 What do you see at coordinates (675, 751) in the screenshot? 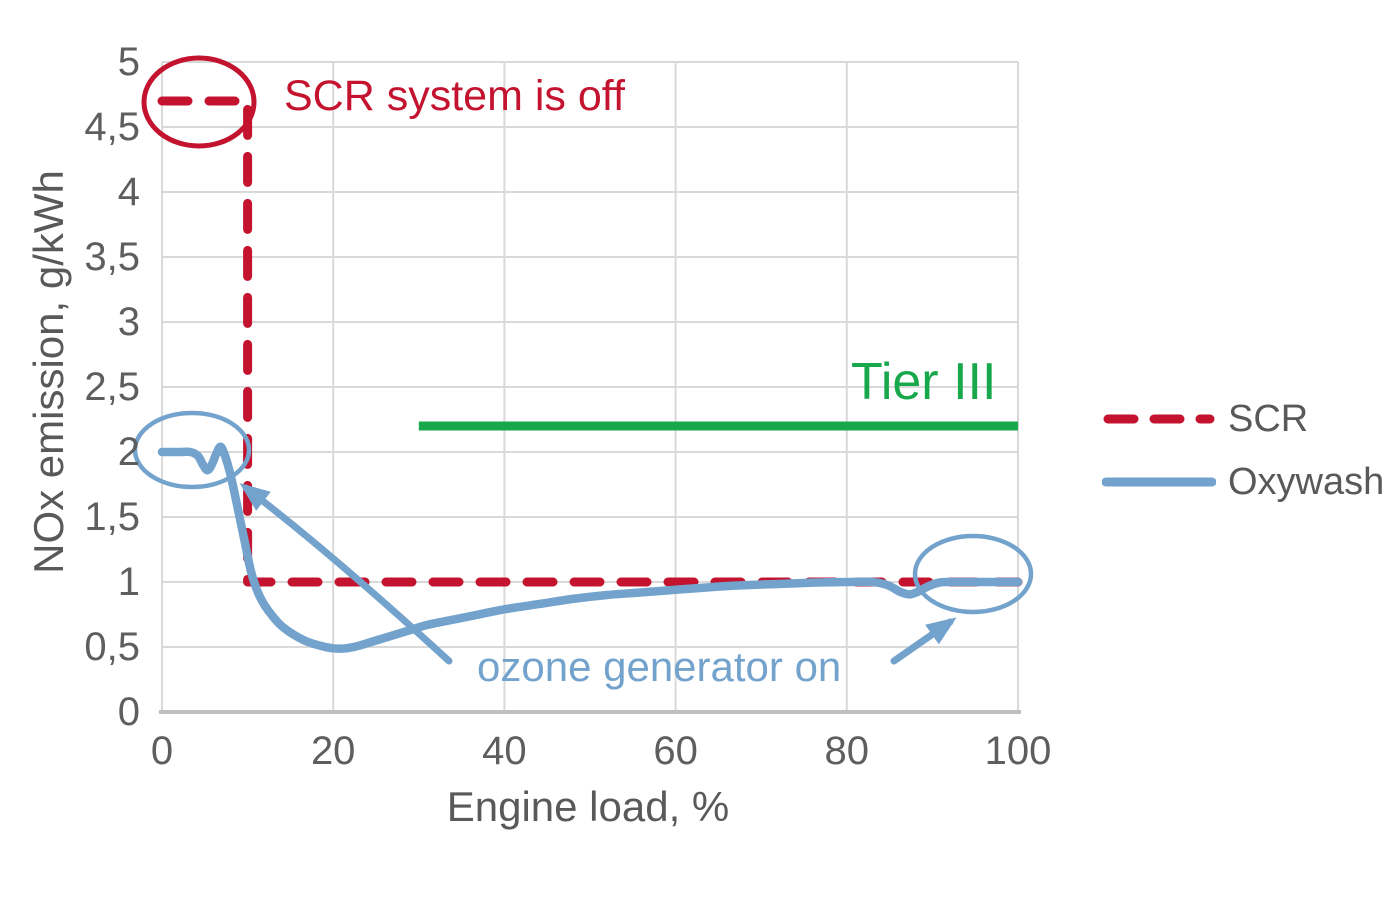
I see `x-tick-label: 60` at bounding box center [675, 751].